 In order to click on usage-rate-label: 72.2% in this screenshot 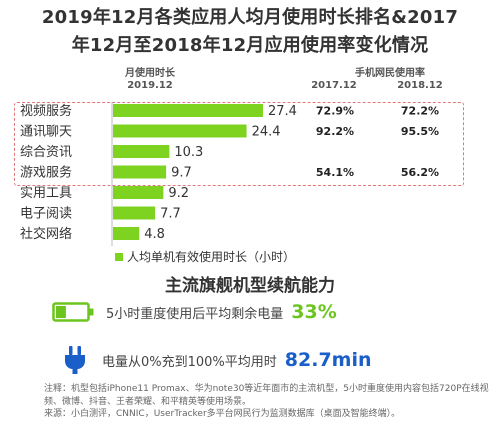, I will do `click(420, 111)`.